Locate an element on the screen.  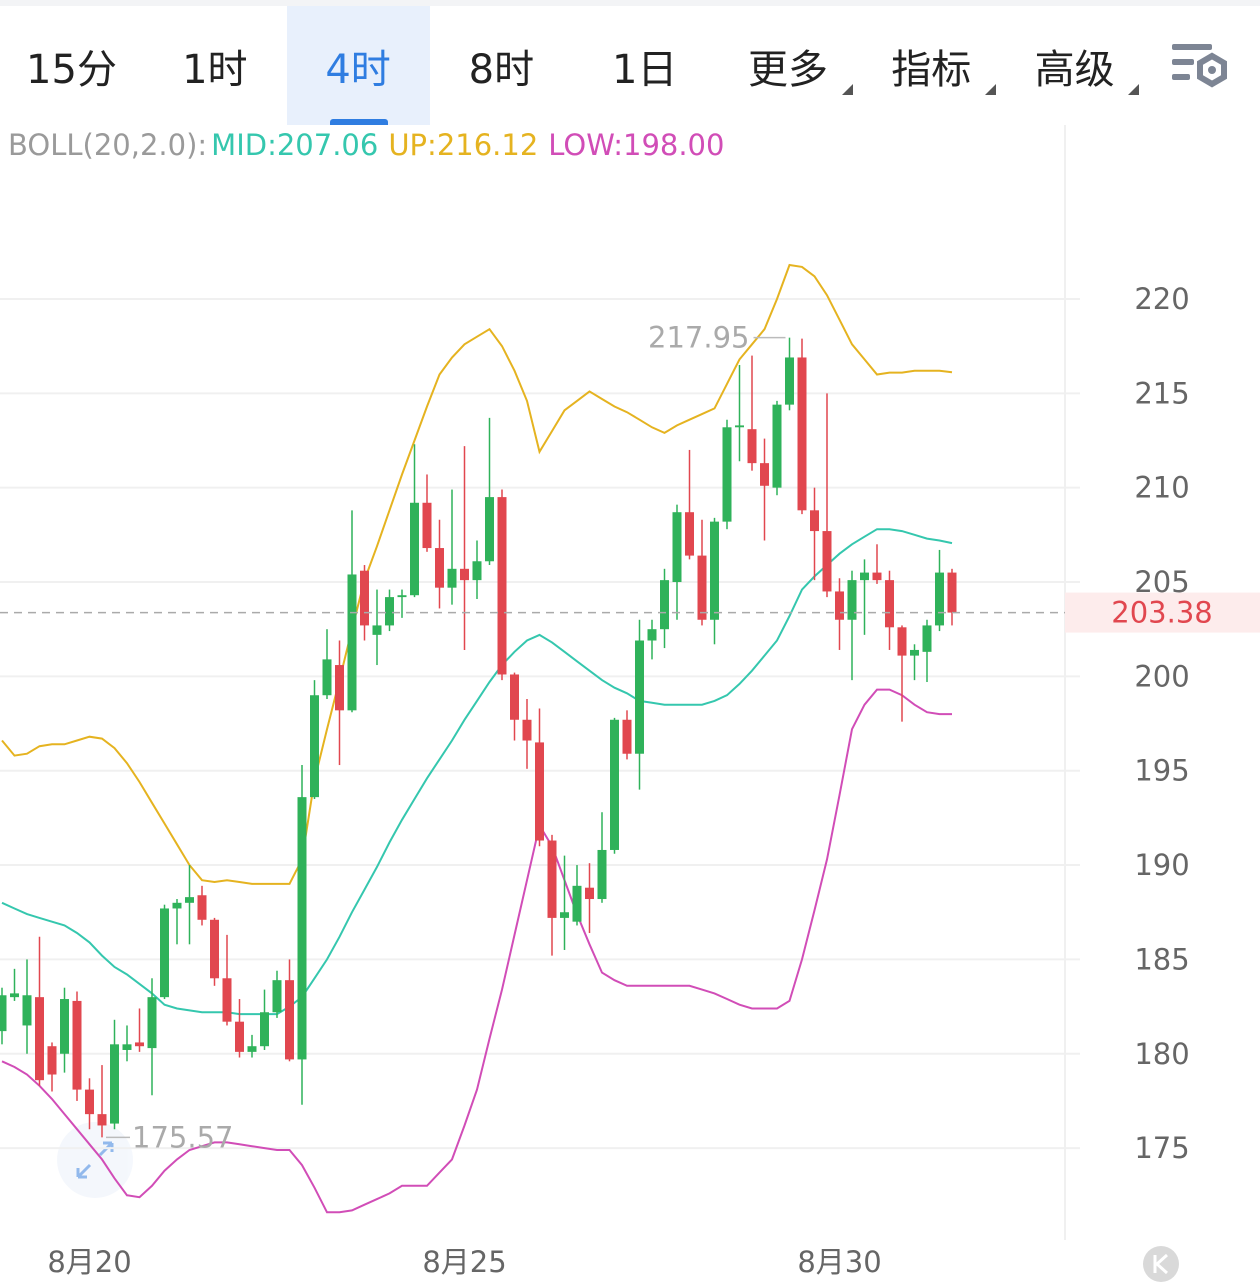
tab: 15分 is located at coordinates (71, 69).